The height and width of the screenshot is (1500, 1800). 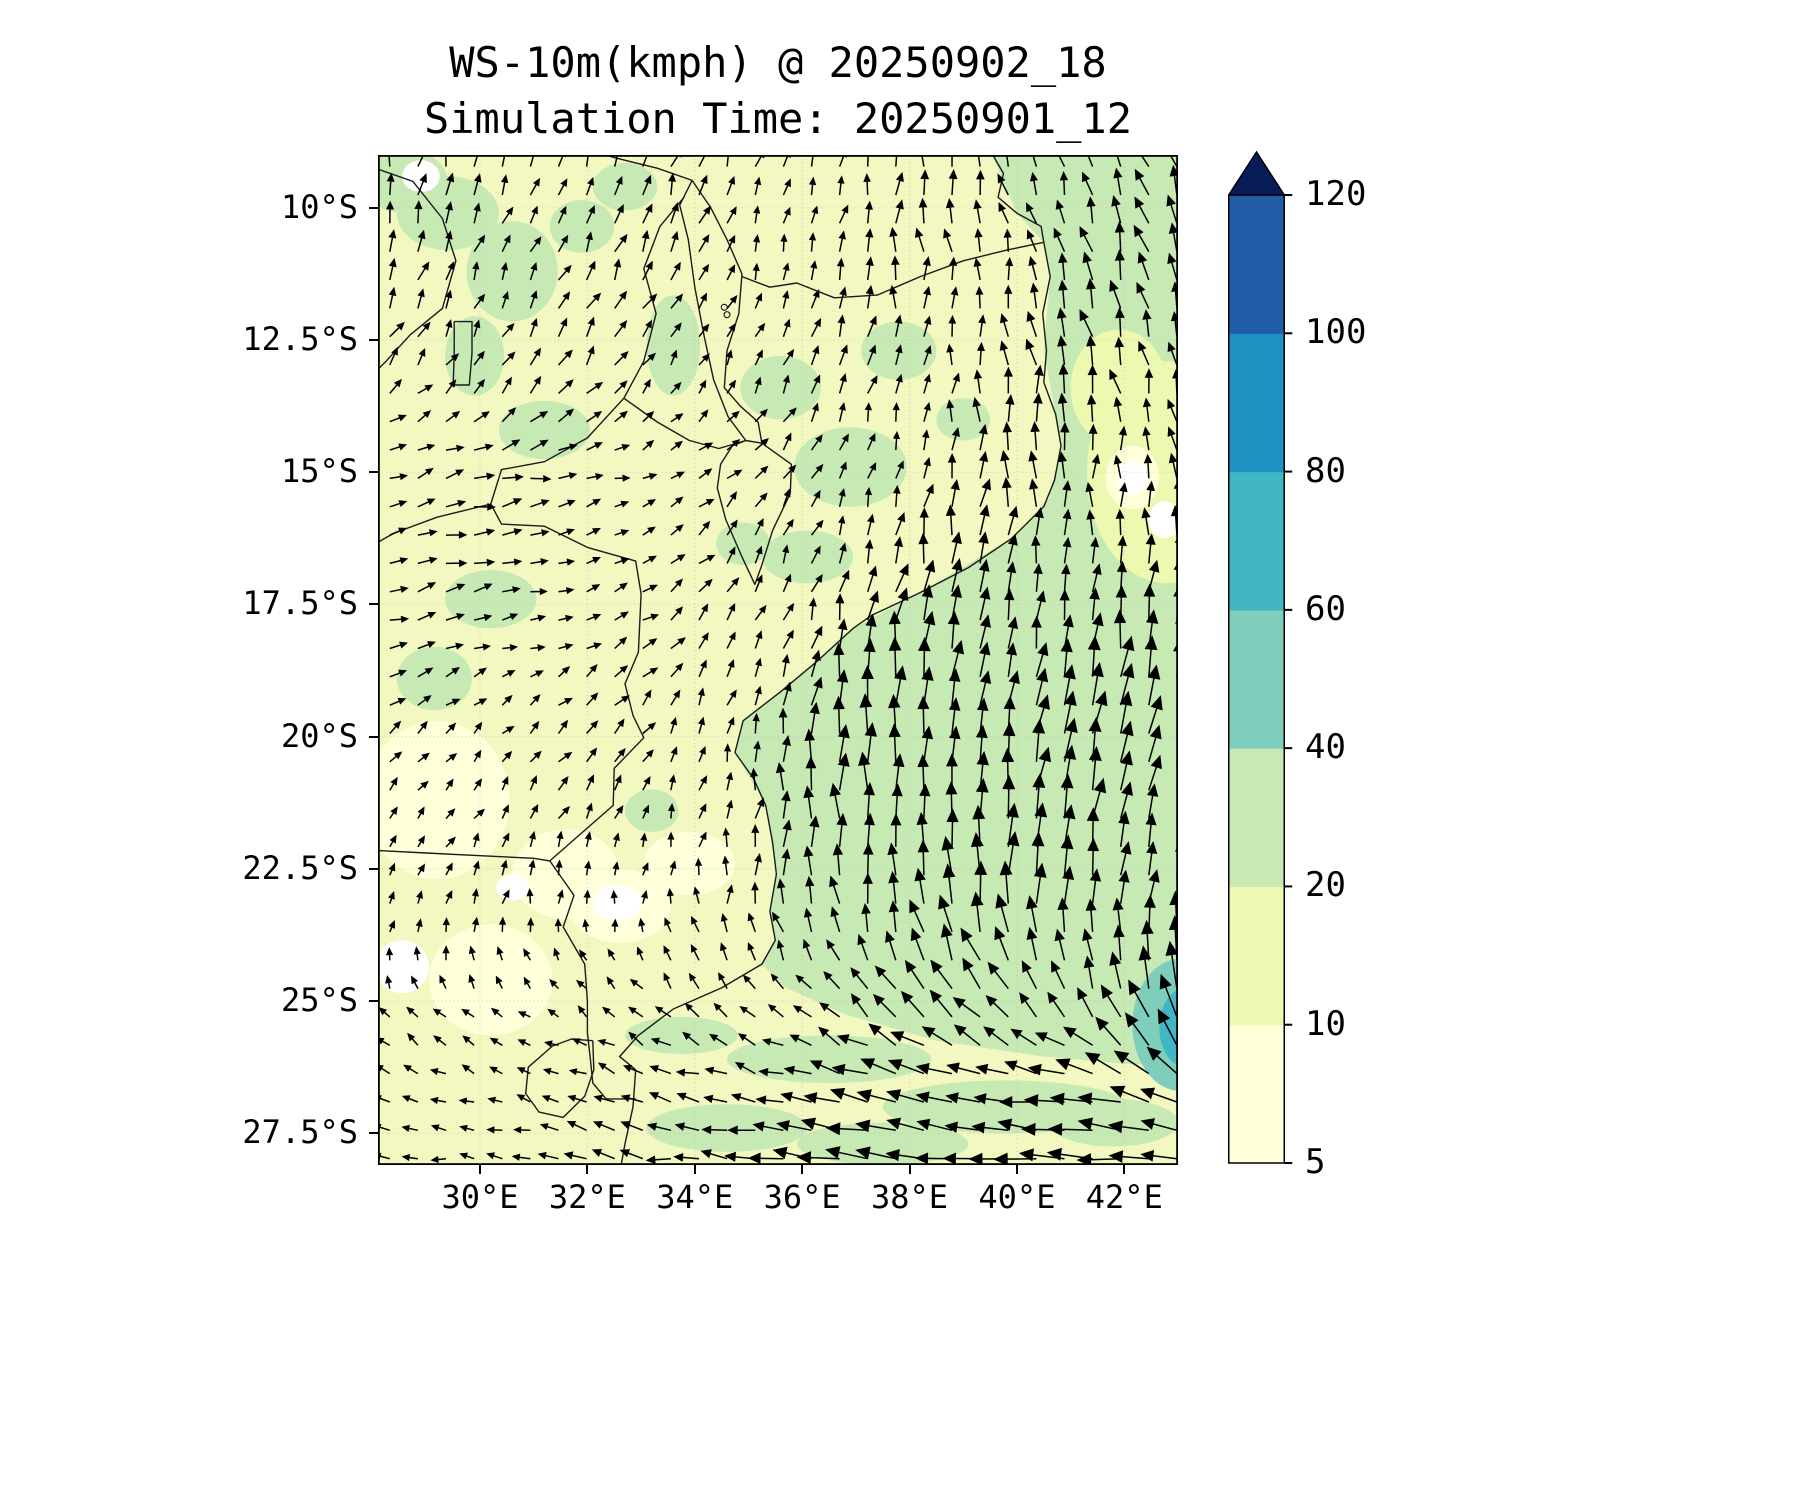 I want to click on x-tick-label: 40°E, so click(x=1017, y=1197).